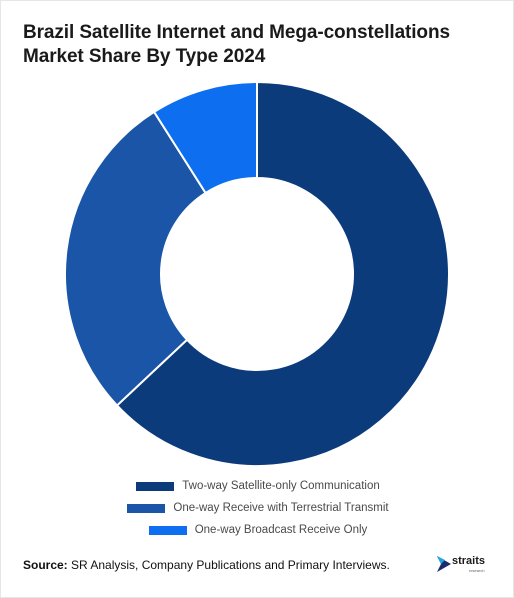  I want to click on logo-wordmark: straits, so click(469, 561).